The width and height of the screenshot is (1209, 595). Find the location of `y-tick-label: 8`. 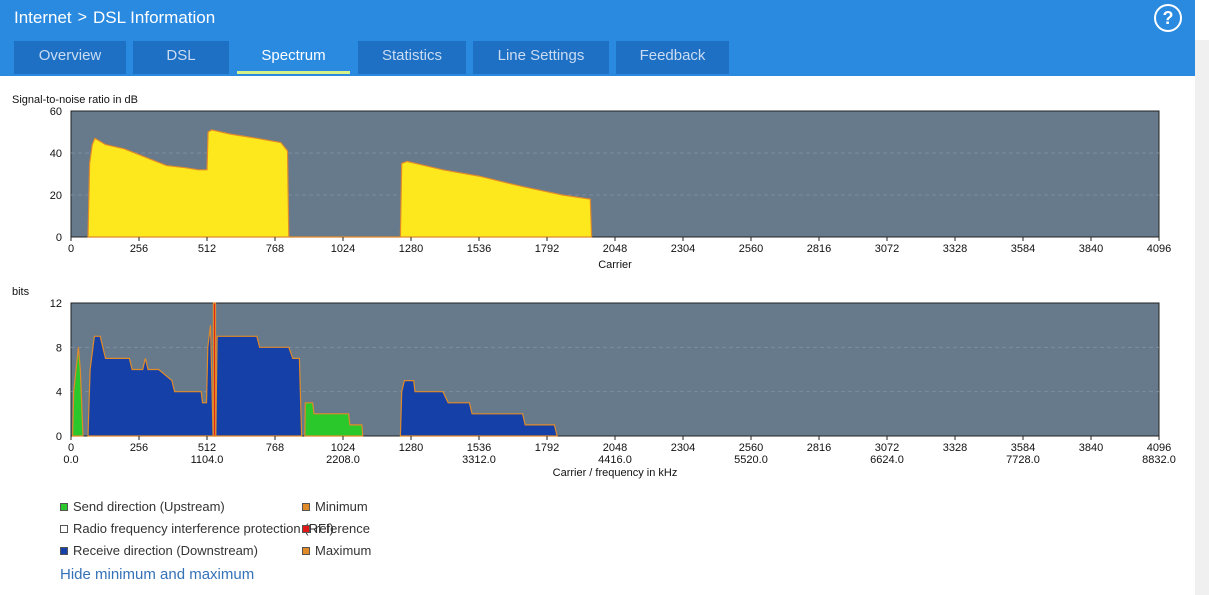

y-tick-label: 8 is located at coordinates (59, 348).